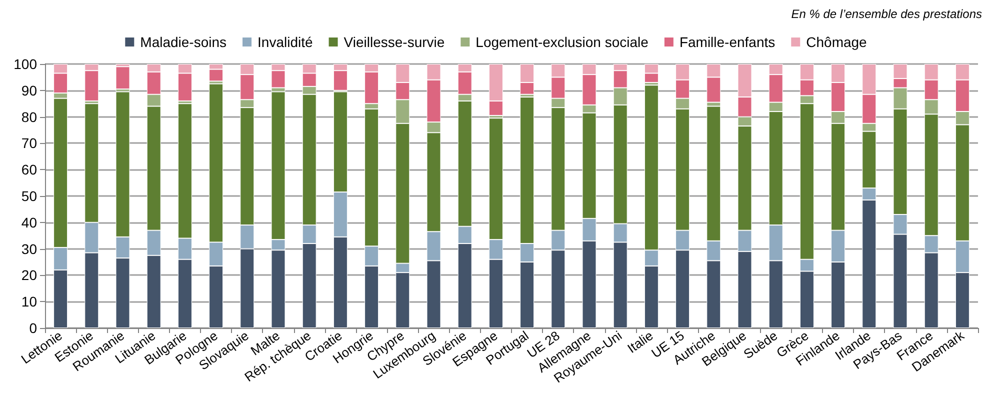 The height and width of the screenshot is (403, 990). Describe the element at coordinates (29, 196) in the screenshot. I see `y-tick-label: 50` at that location.